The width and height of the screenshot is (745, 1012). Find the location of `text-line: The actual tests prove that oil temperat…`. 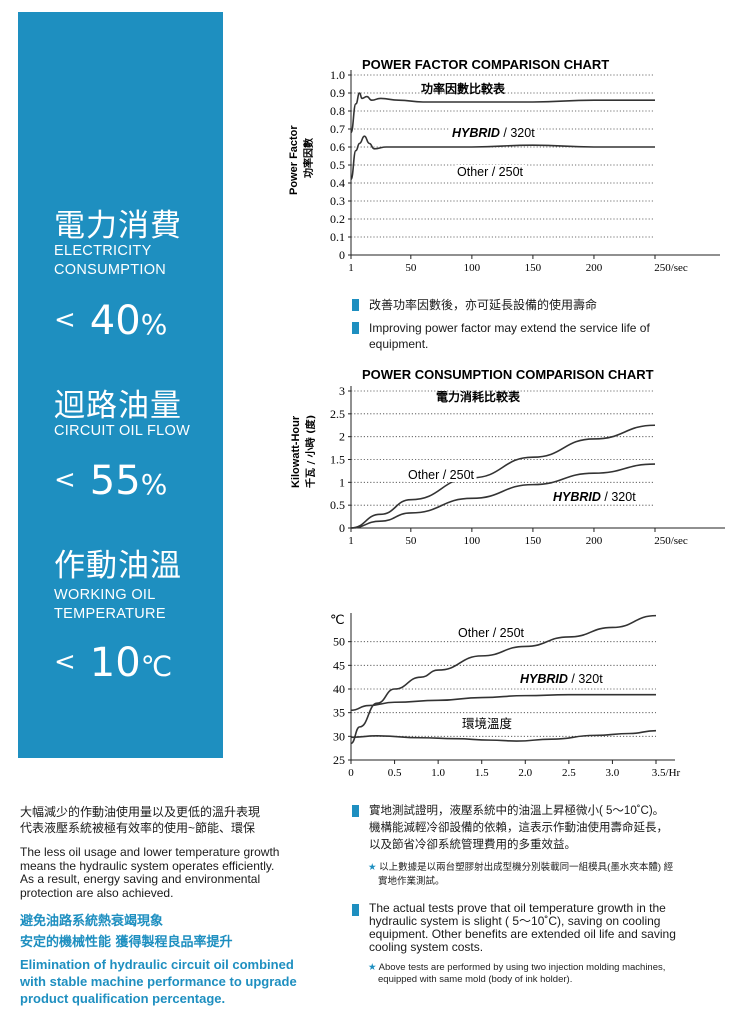

text-line: The actual tests prove that oil temperat… is located at coordinates (517, 908).